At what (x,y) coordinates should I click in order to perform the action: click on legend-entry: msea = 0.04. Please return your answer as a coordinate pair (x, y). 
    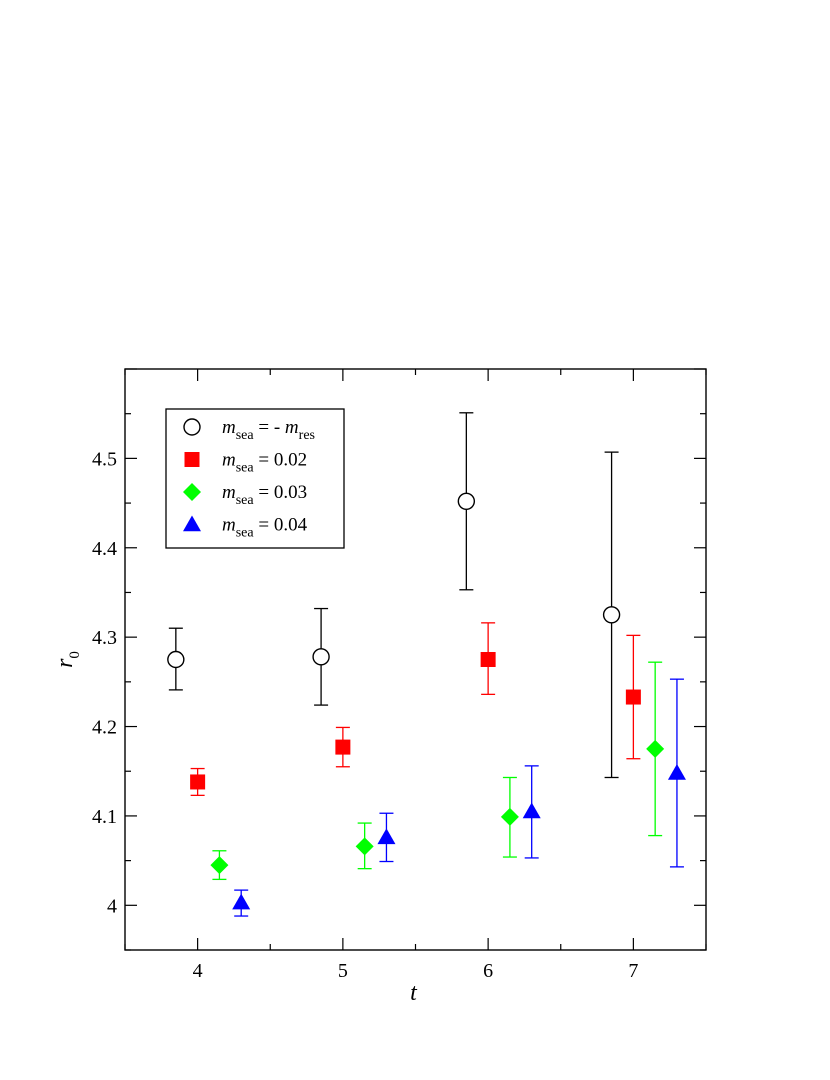
    Looking at the image, I should click on (265, 528).